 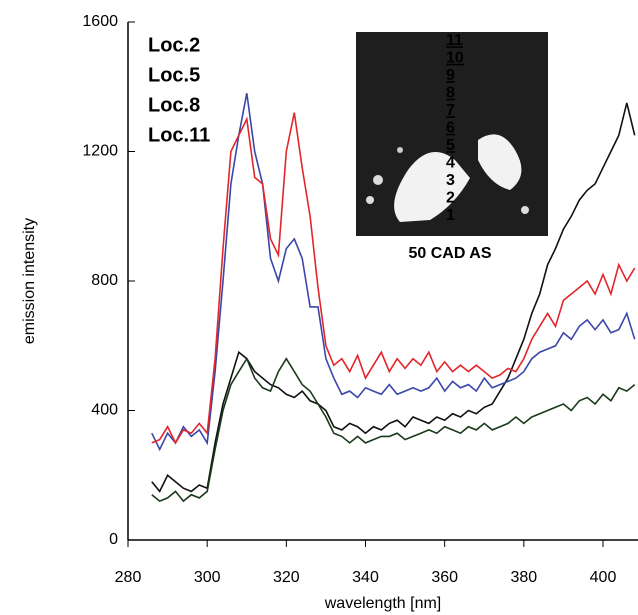 What do you see at coordinates (603, 577) in the screenshot?
I see `x-tick-label: 400` at bounding box center [603, 577].